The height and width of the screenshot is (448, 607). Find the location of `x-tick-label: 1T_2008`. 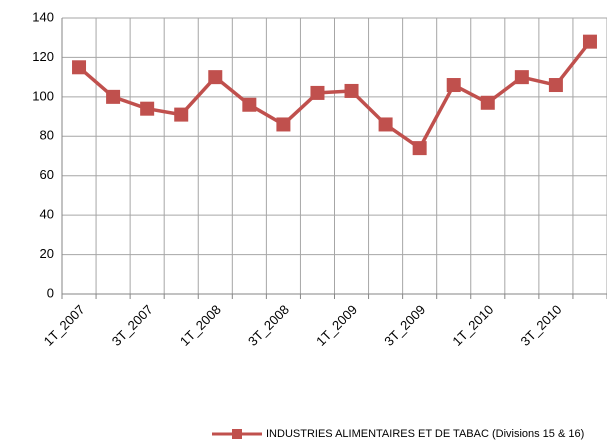

x-tick-label: 1T_2008 is located at coordinates (200, 325).